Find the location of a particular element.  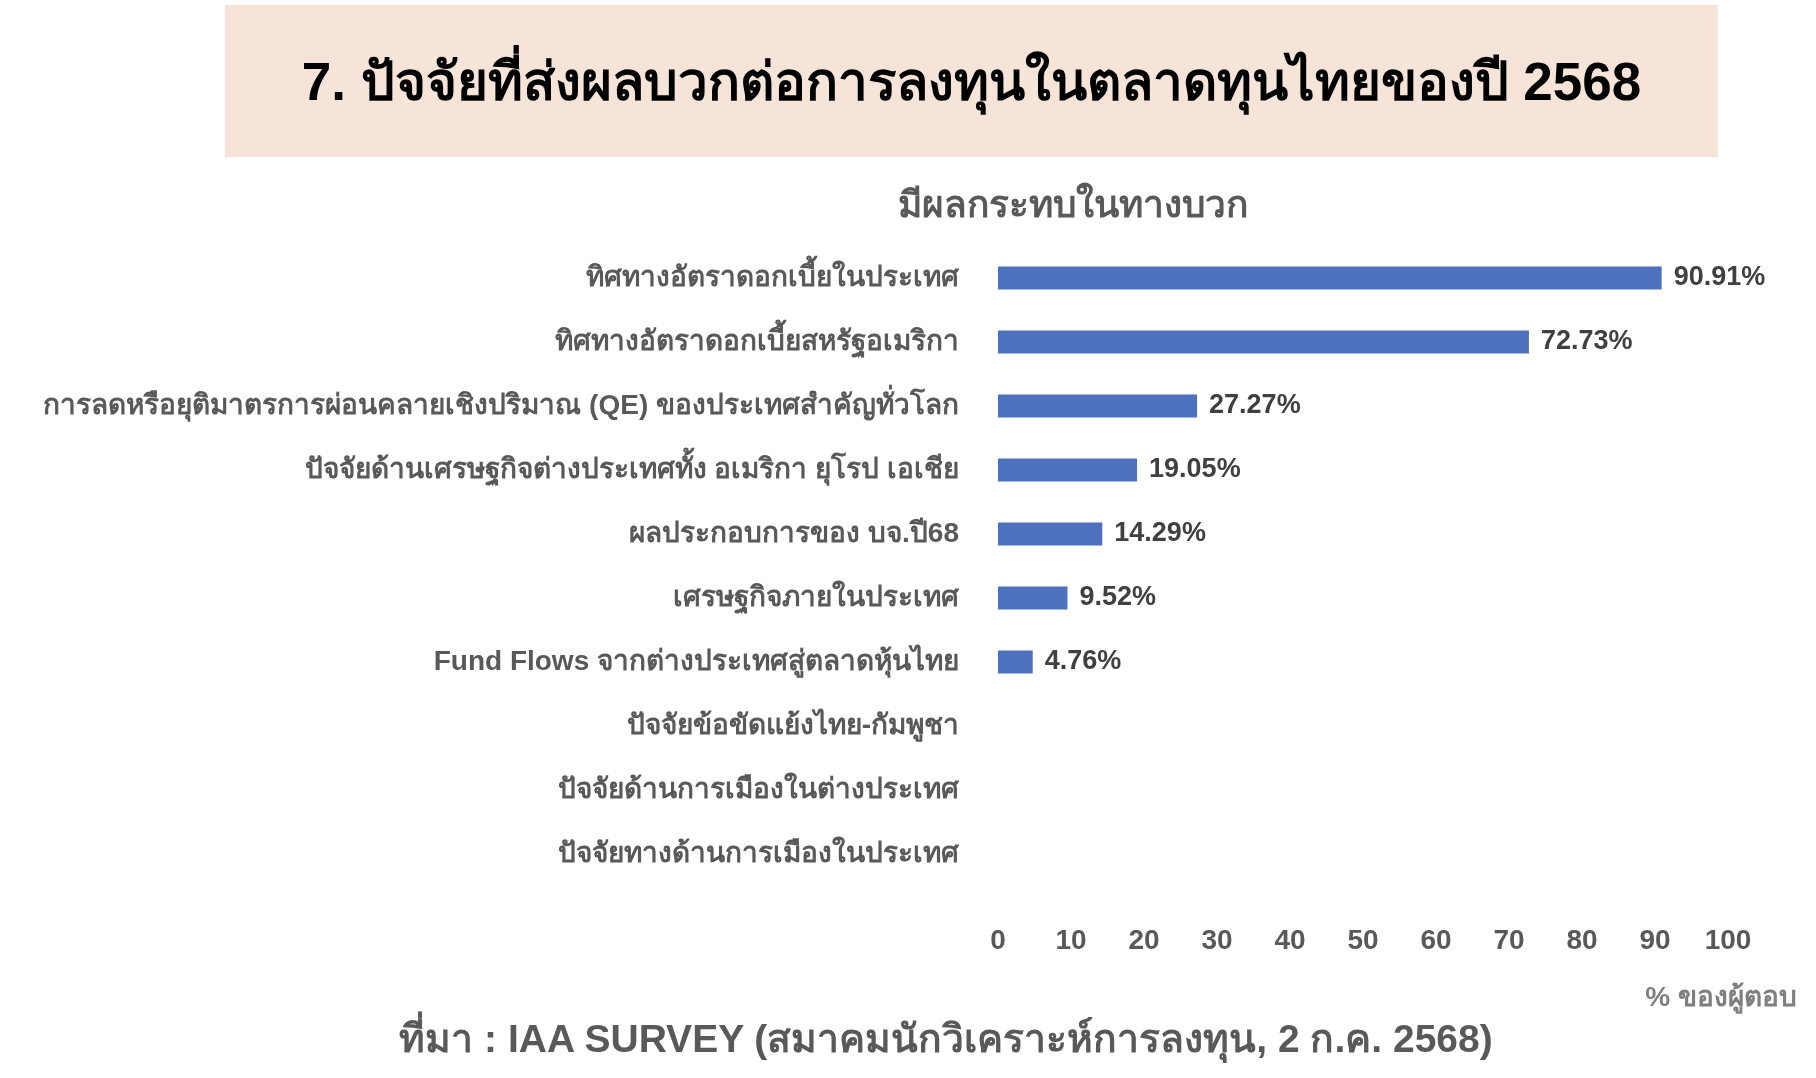

data-label: 4.76% is located at coordinates (1083, 660).